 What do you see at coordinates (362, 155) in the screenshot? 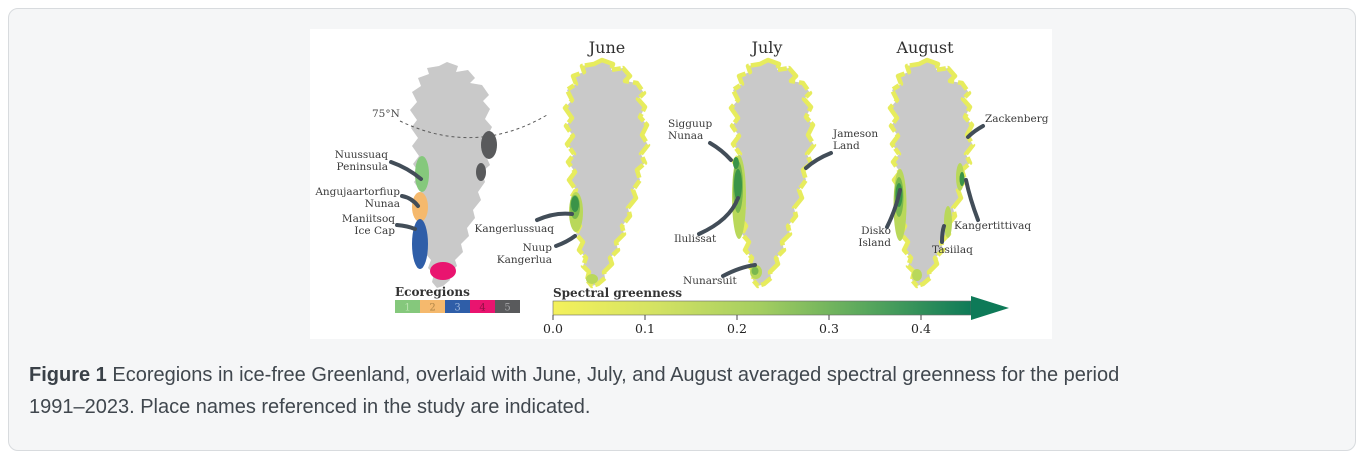
I see `nuussuaq-label: Nuussuaq` at bounding box center [362, 155].